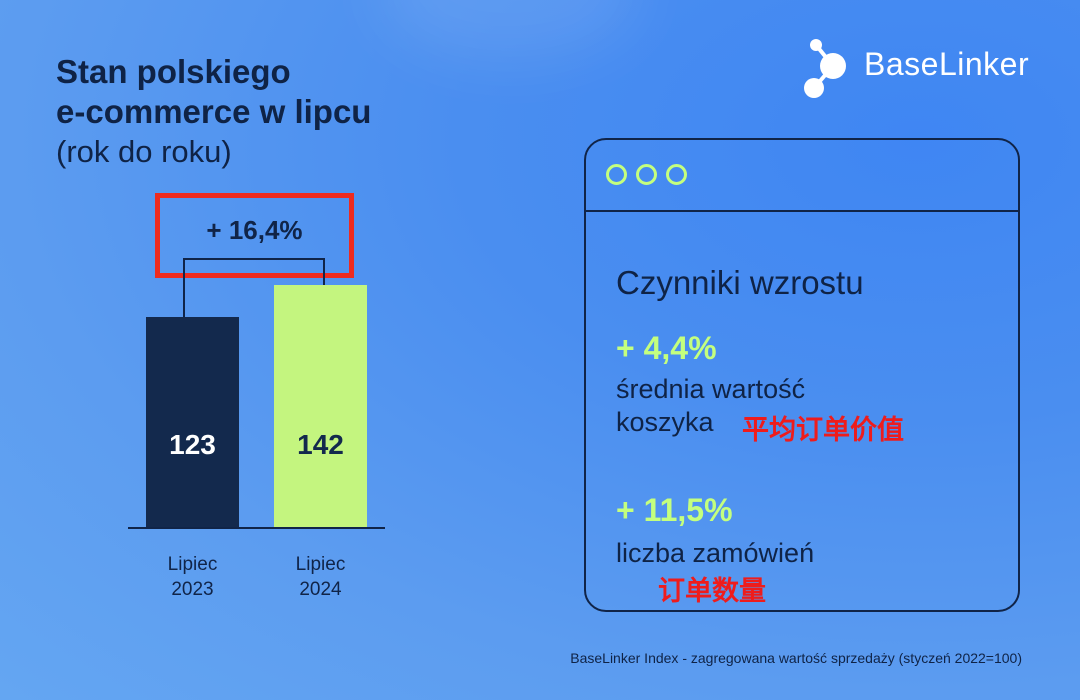  Describe the element at coordinates (674, 510) in the screenshot. I see `metric-orders-pct: + 11,5%` at that location.